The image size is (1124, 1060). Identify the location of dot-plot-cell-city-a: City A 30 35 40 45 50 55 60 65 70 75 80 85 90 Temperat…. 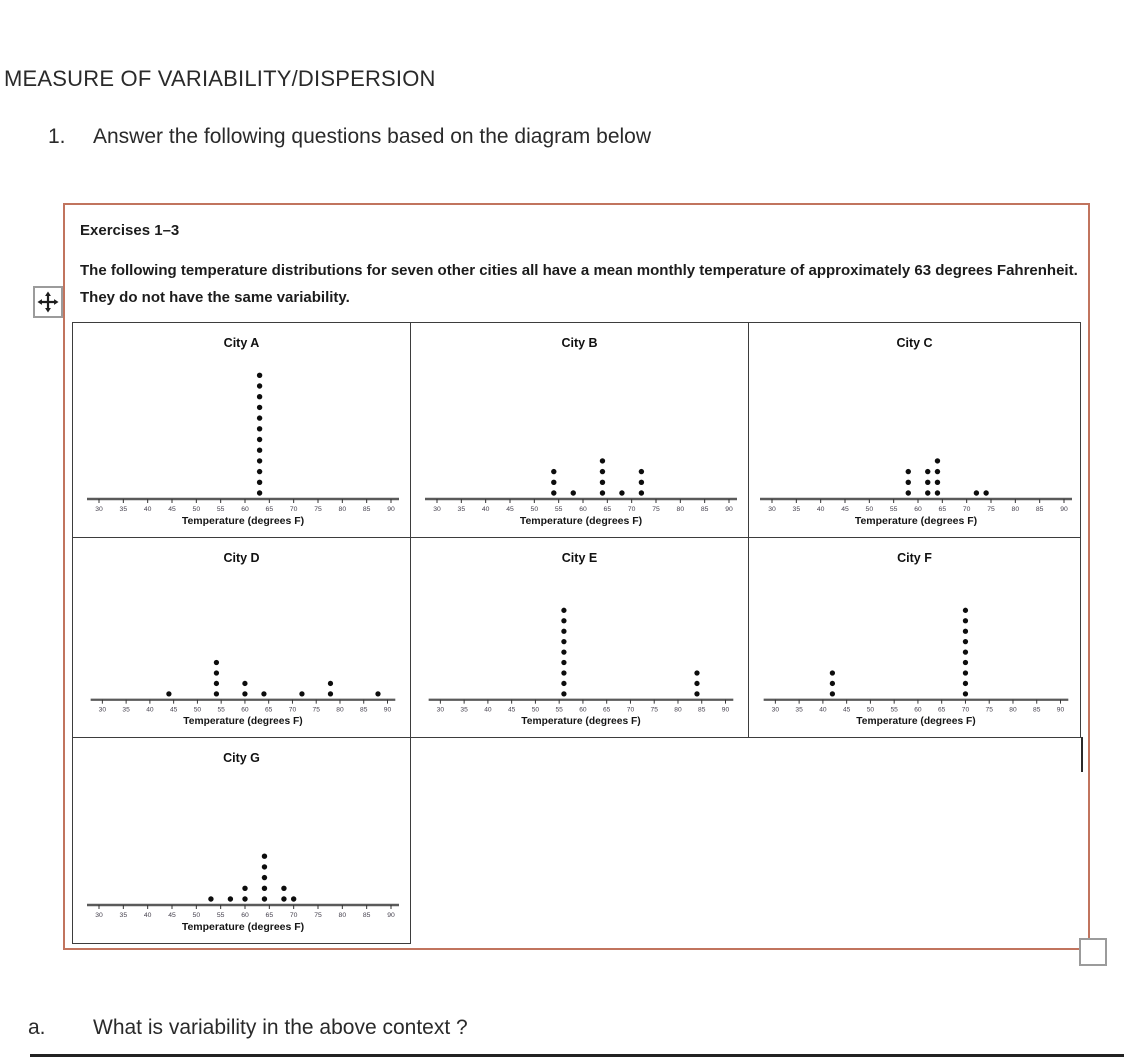
(242, 430).